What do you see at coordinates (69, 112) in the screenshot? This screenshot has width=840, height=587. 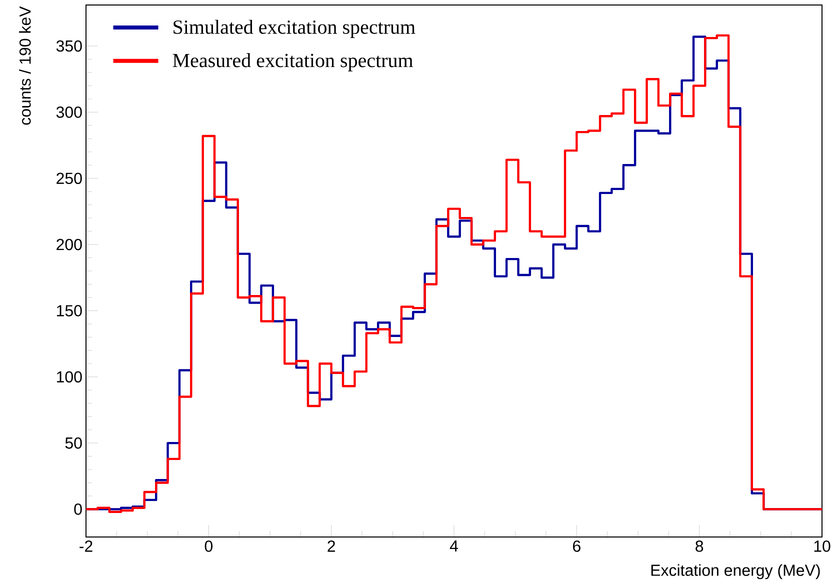 I see `y-tick-label: 300` at bounding box center [69, 112].